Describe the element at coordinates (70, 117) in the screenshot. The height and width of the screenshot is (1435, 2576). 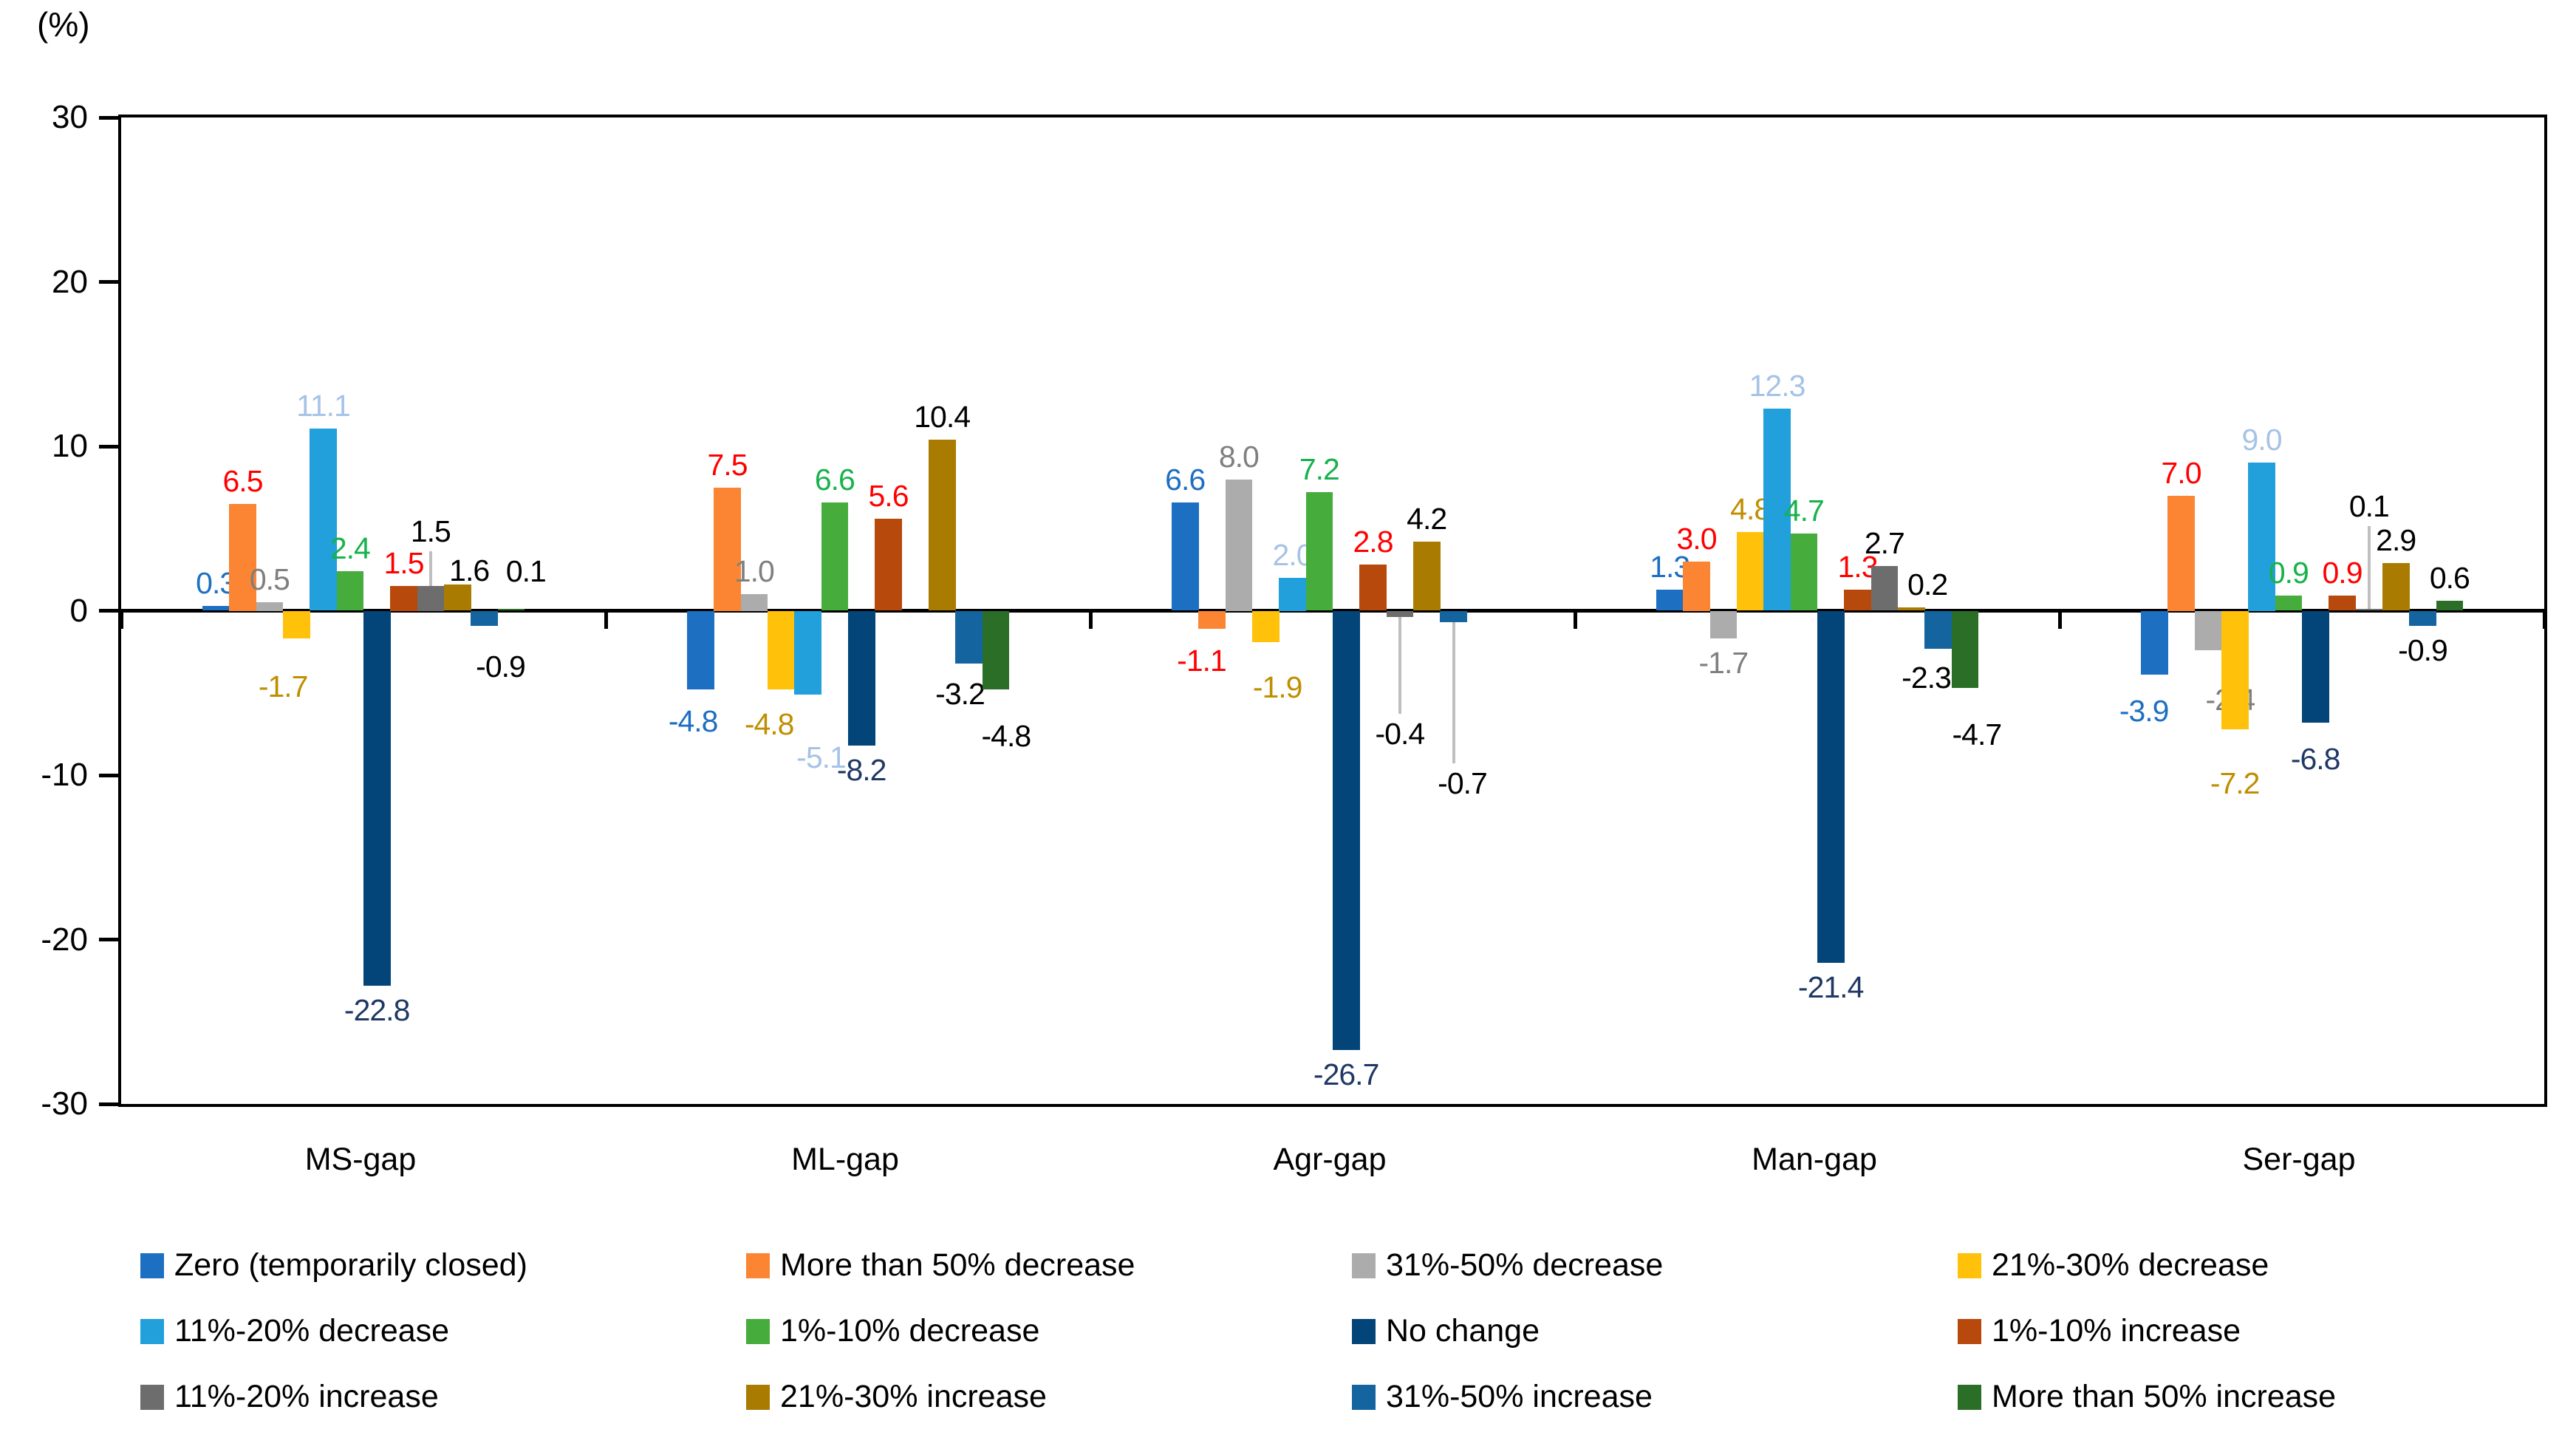
I see `y-axis-tick-label: 30` at that location.